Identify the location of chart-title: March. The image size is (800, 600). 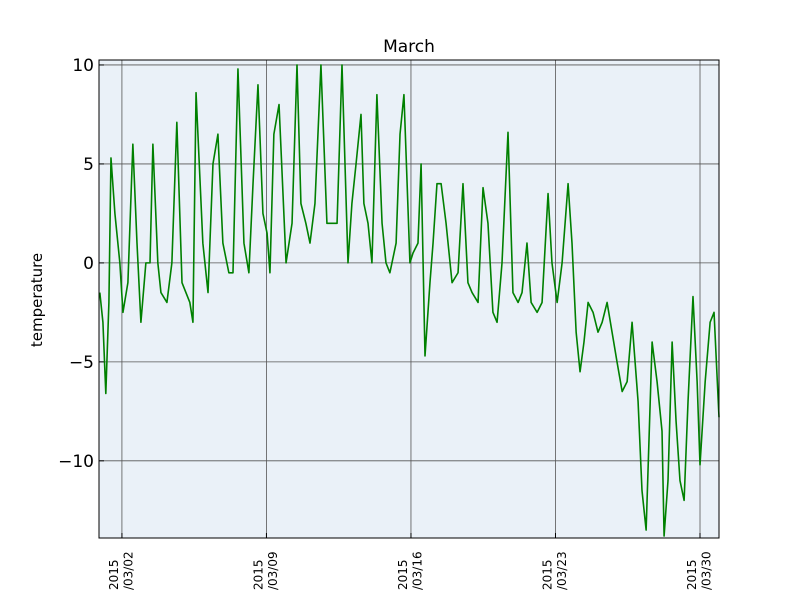
(409, 47).